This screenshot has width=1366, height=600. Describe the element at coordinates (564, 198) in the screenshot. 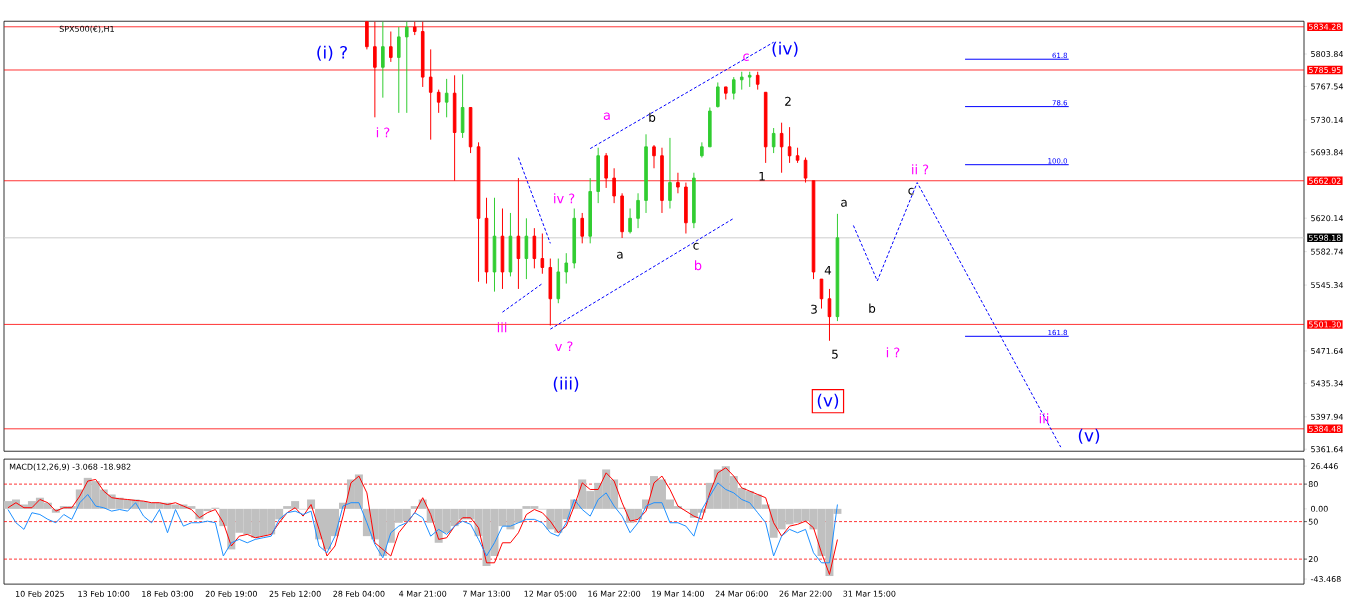

I see `annotation: iv ?` at that location.